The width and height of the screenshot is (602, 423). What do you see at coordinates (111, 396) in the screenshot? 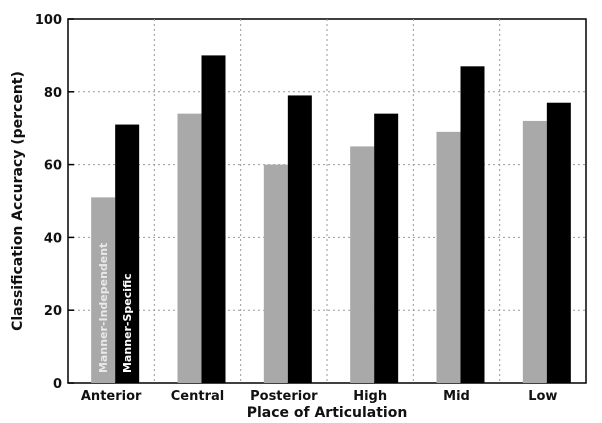
I see `x-tick-label: Anterior` at bounding box center [111, 396].